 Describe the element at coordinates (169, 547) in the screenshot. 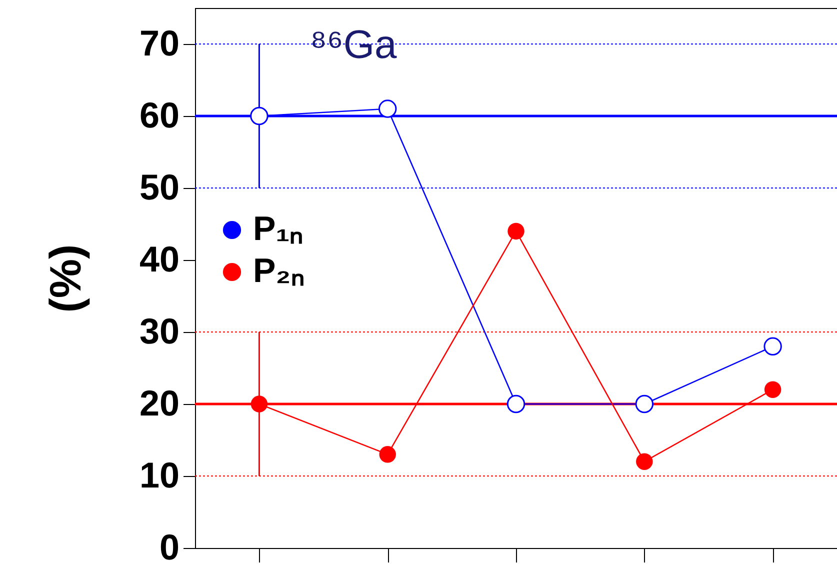

I see `y-tick-label: 0` at that location.